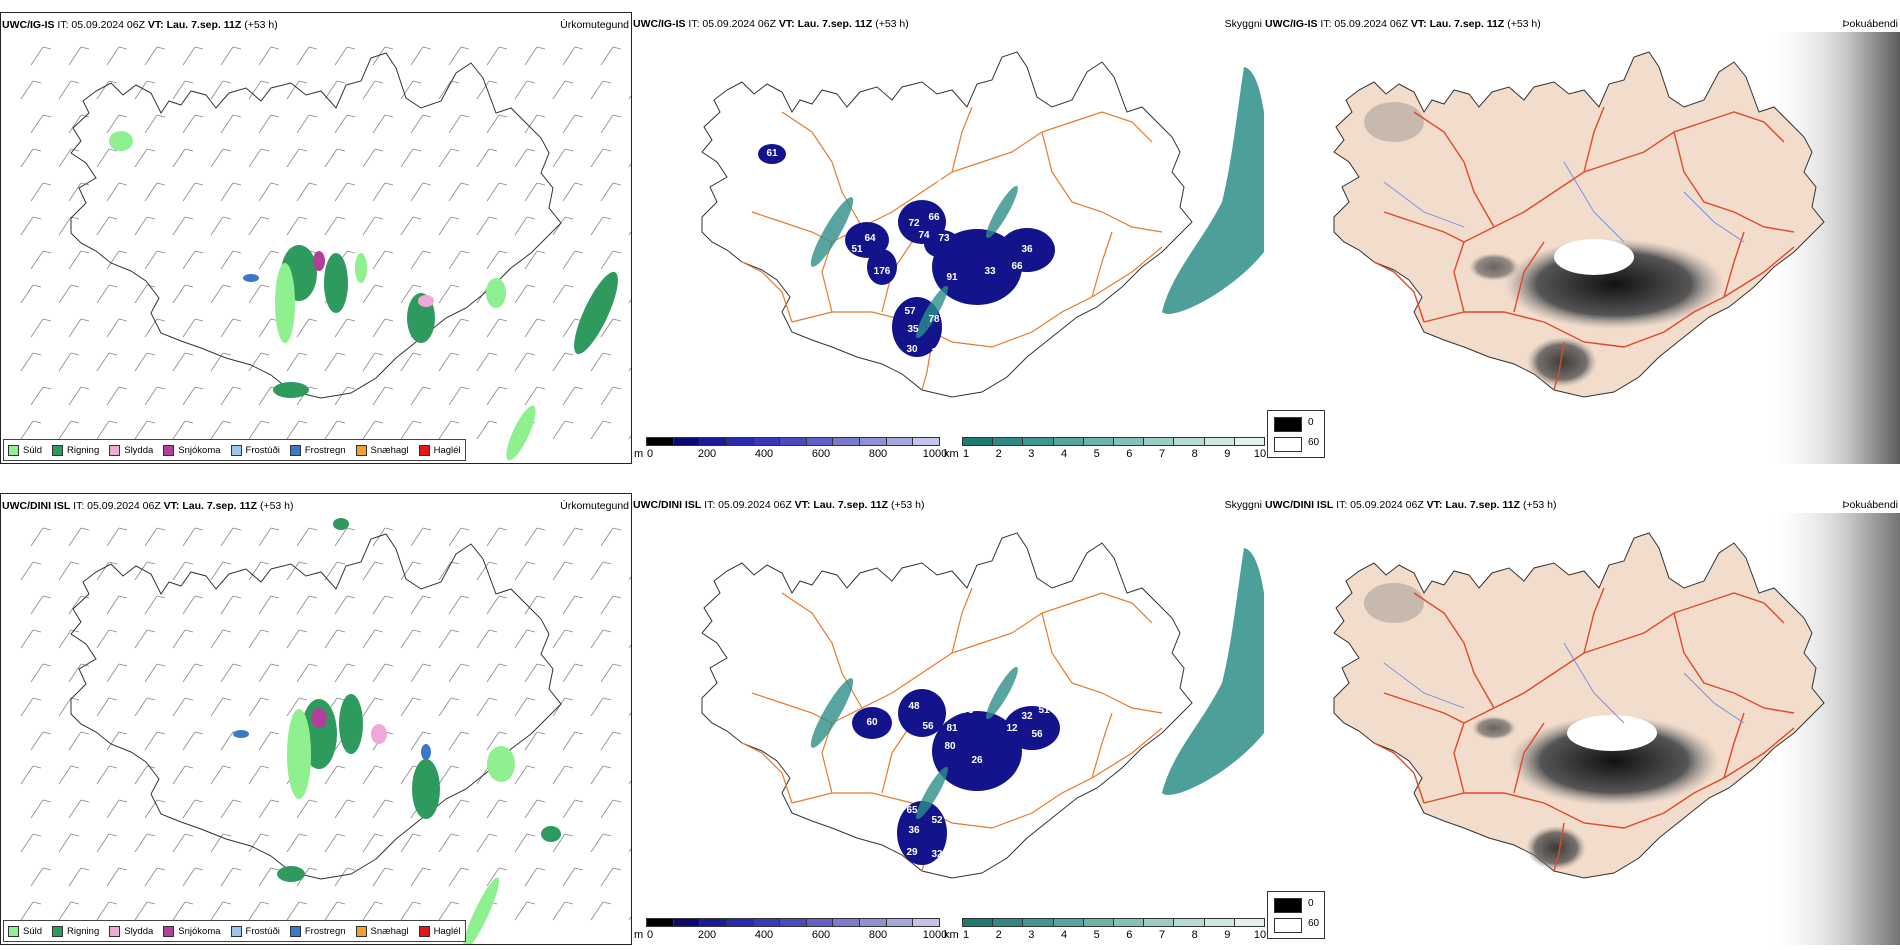  What do you see at coordinates (857, 249) in the screenshot?
I see `cloud-base-value: 51` at bounding box center [857, 249].